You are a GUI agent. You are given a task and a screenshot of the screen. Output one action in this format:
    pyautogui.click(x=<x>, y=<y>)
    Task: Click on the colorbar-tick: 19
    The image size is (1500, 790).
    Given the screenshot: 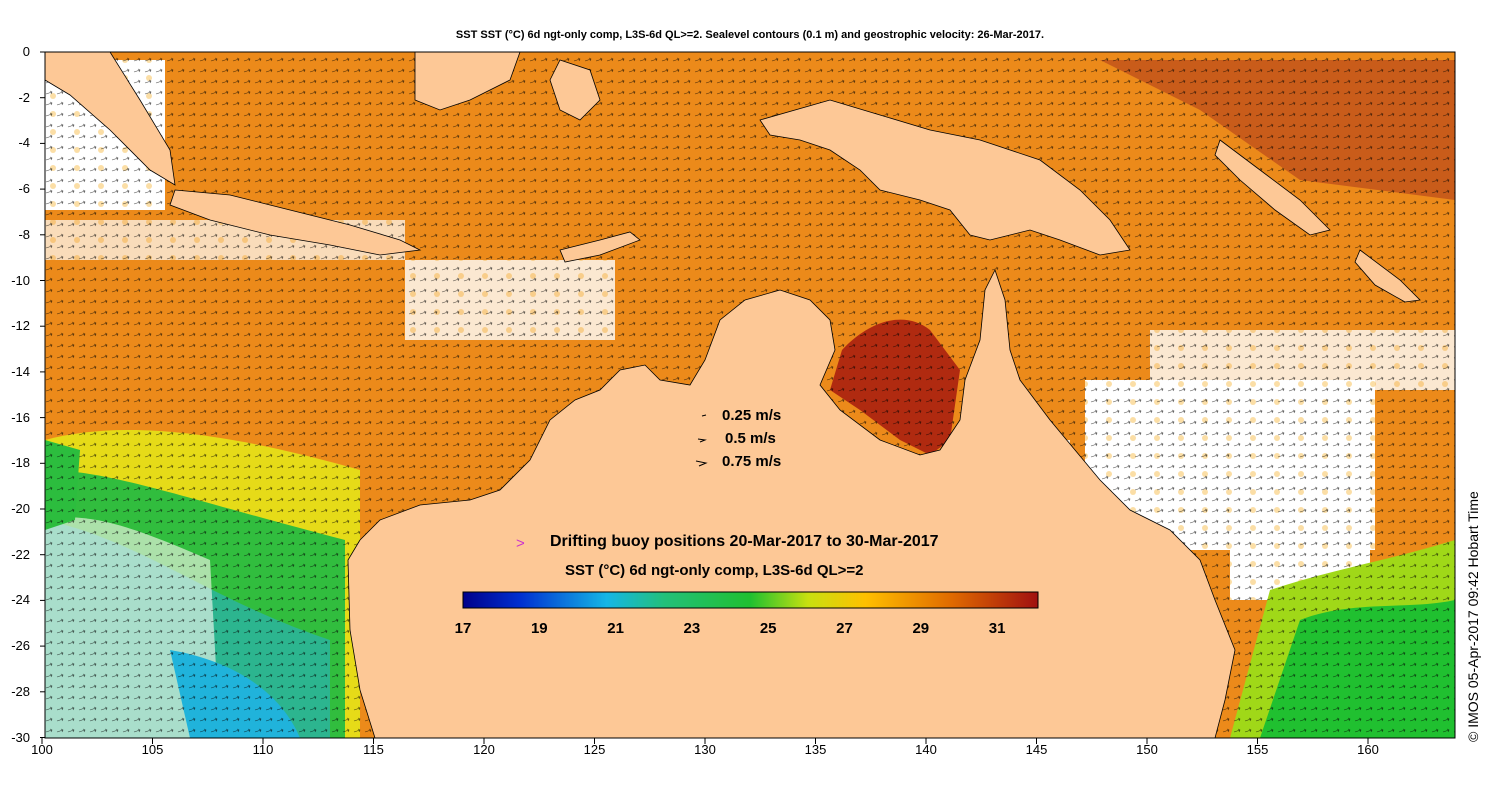 What is the action you would take?
    pyautogui.click(x=539, y=628)
    